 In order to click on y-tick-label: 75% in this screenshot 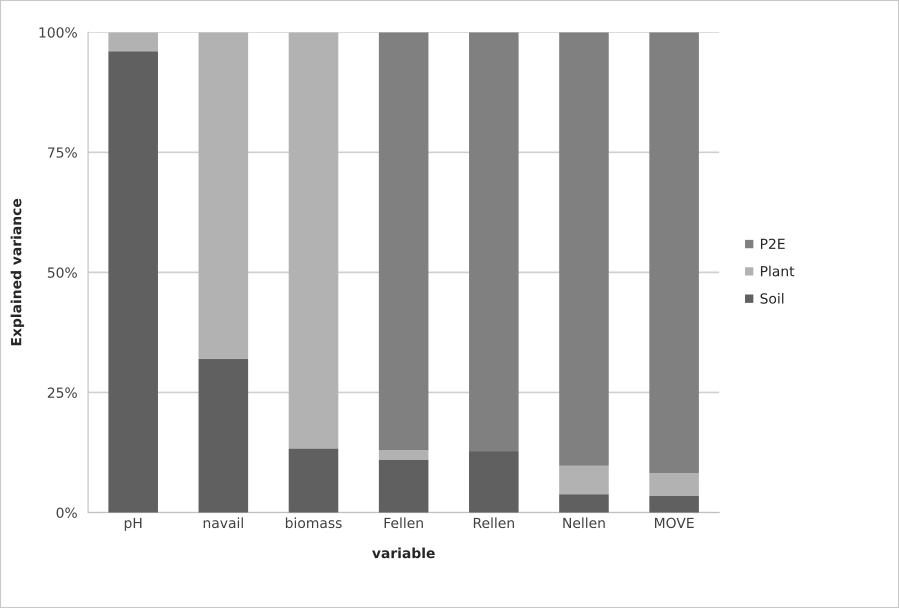, I will do `click(62, 152)`.